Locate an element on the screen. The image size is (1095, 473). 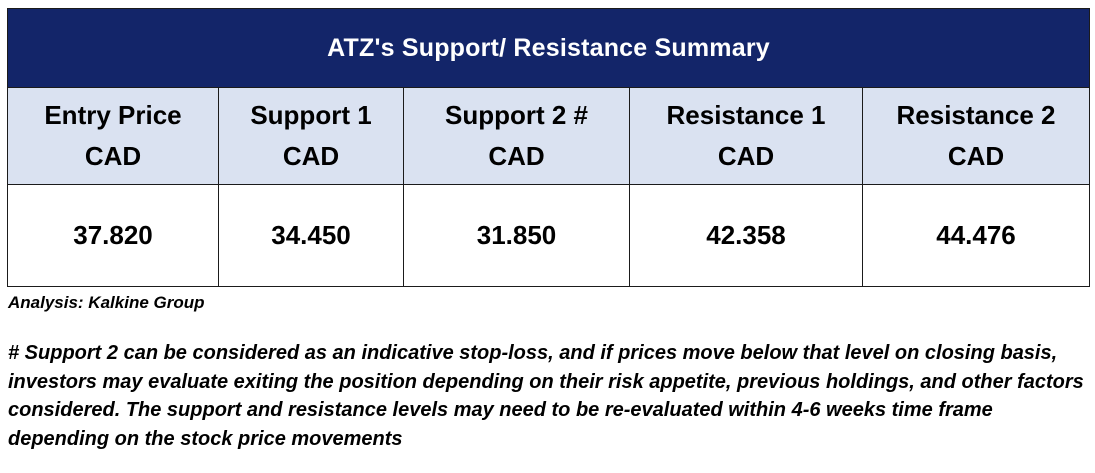
header-support-2: Support 2 # CAD is located at coordinates (516, 136).